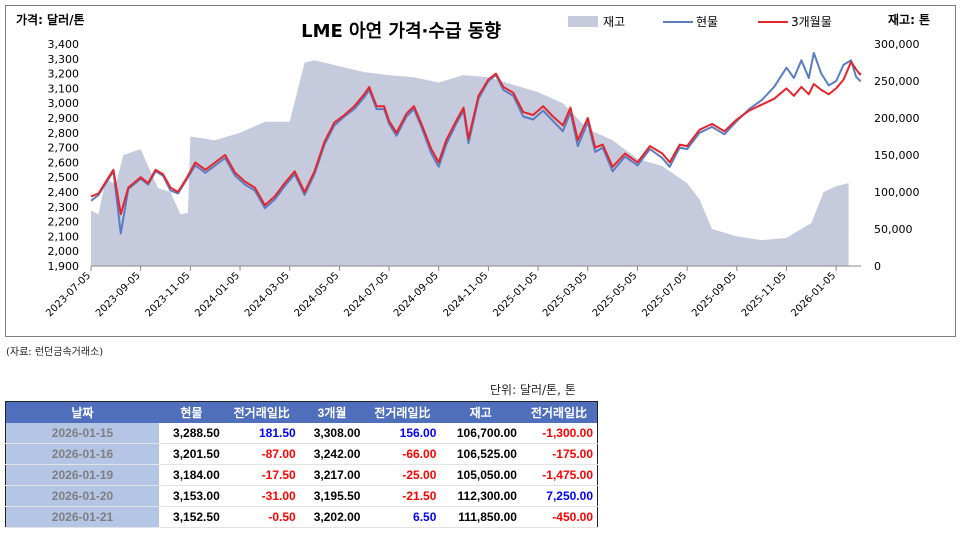  I want to click on cell-spot-change: -0.50, so click(261, 517).